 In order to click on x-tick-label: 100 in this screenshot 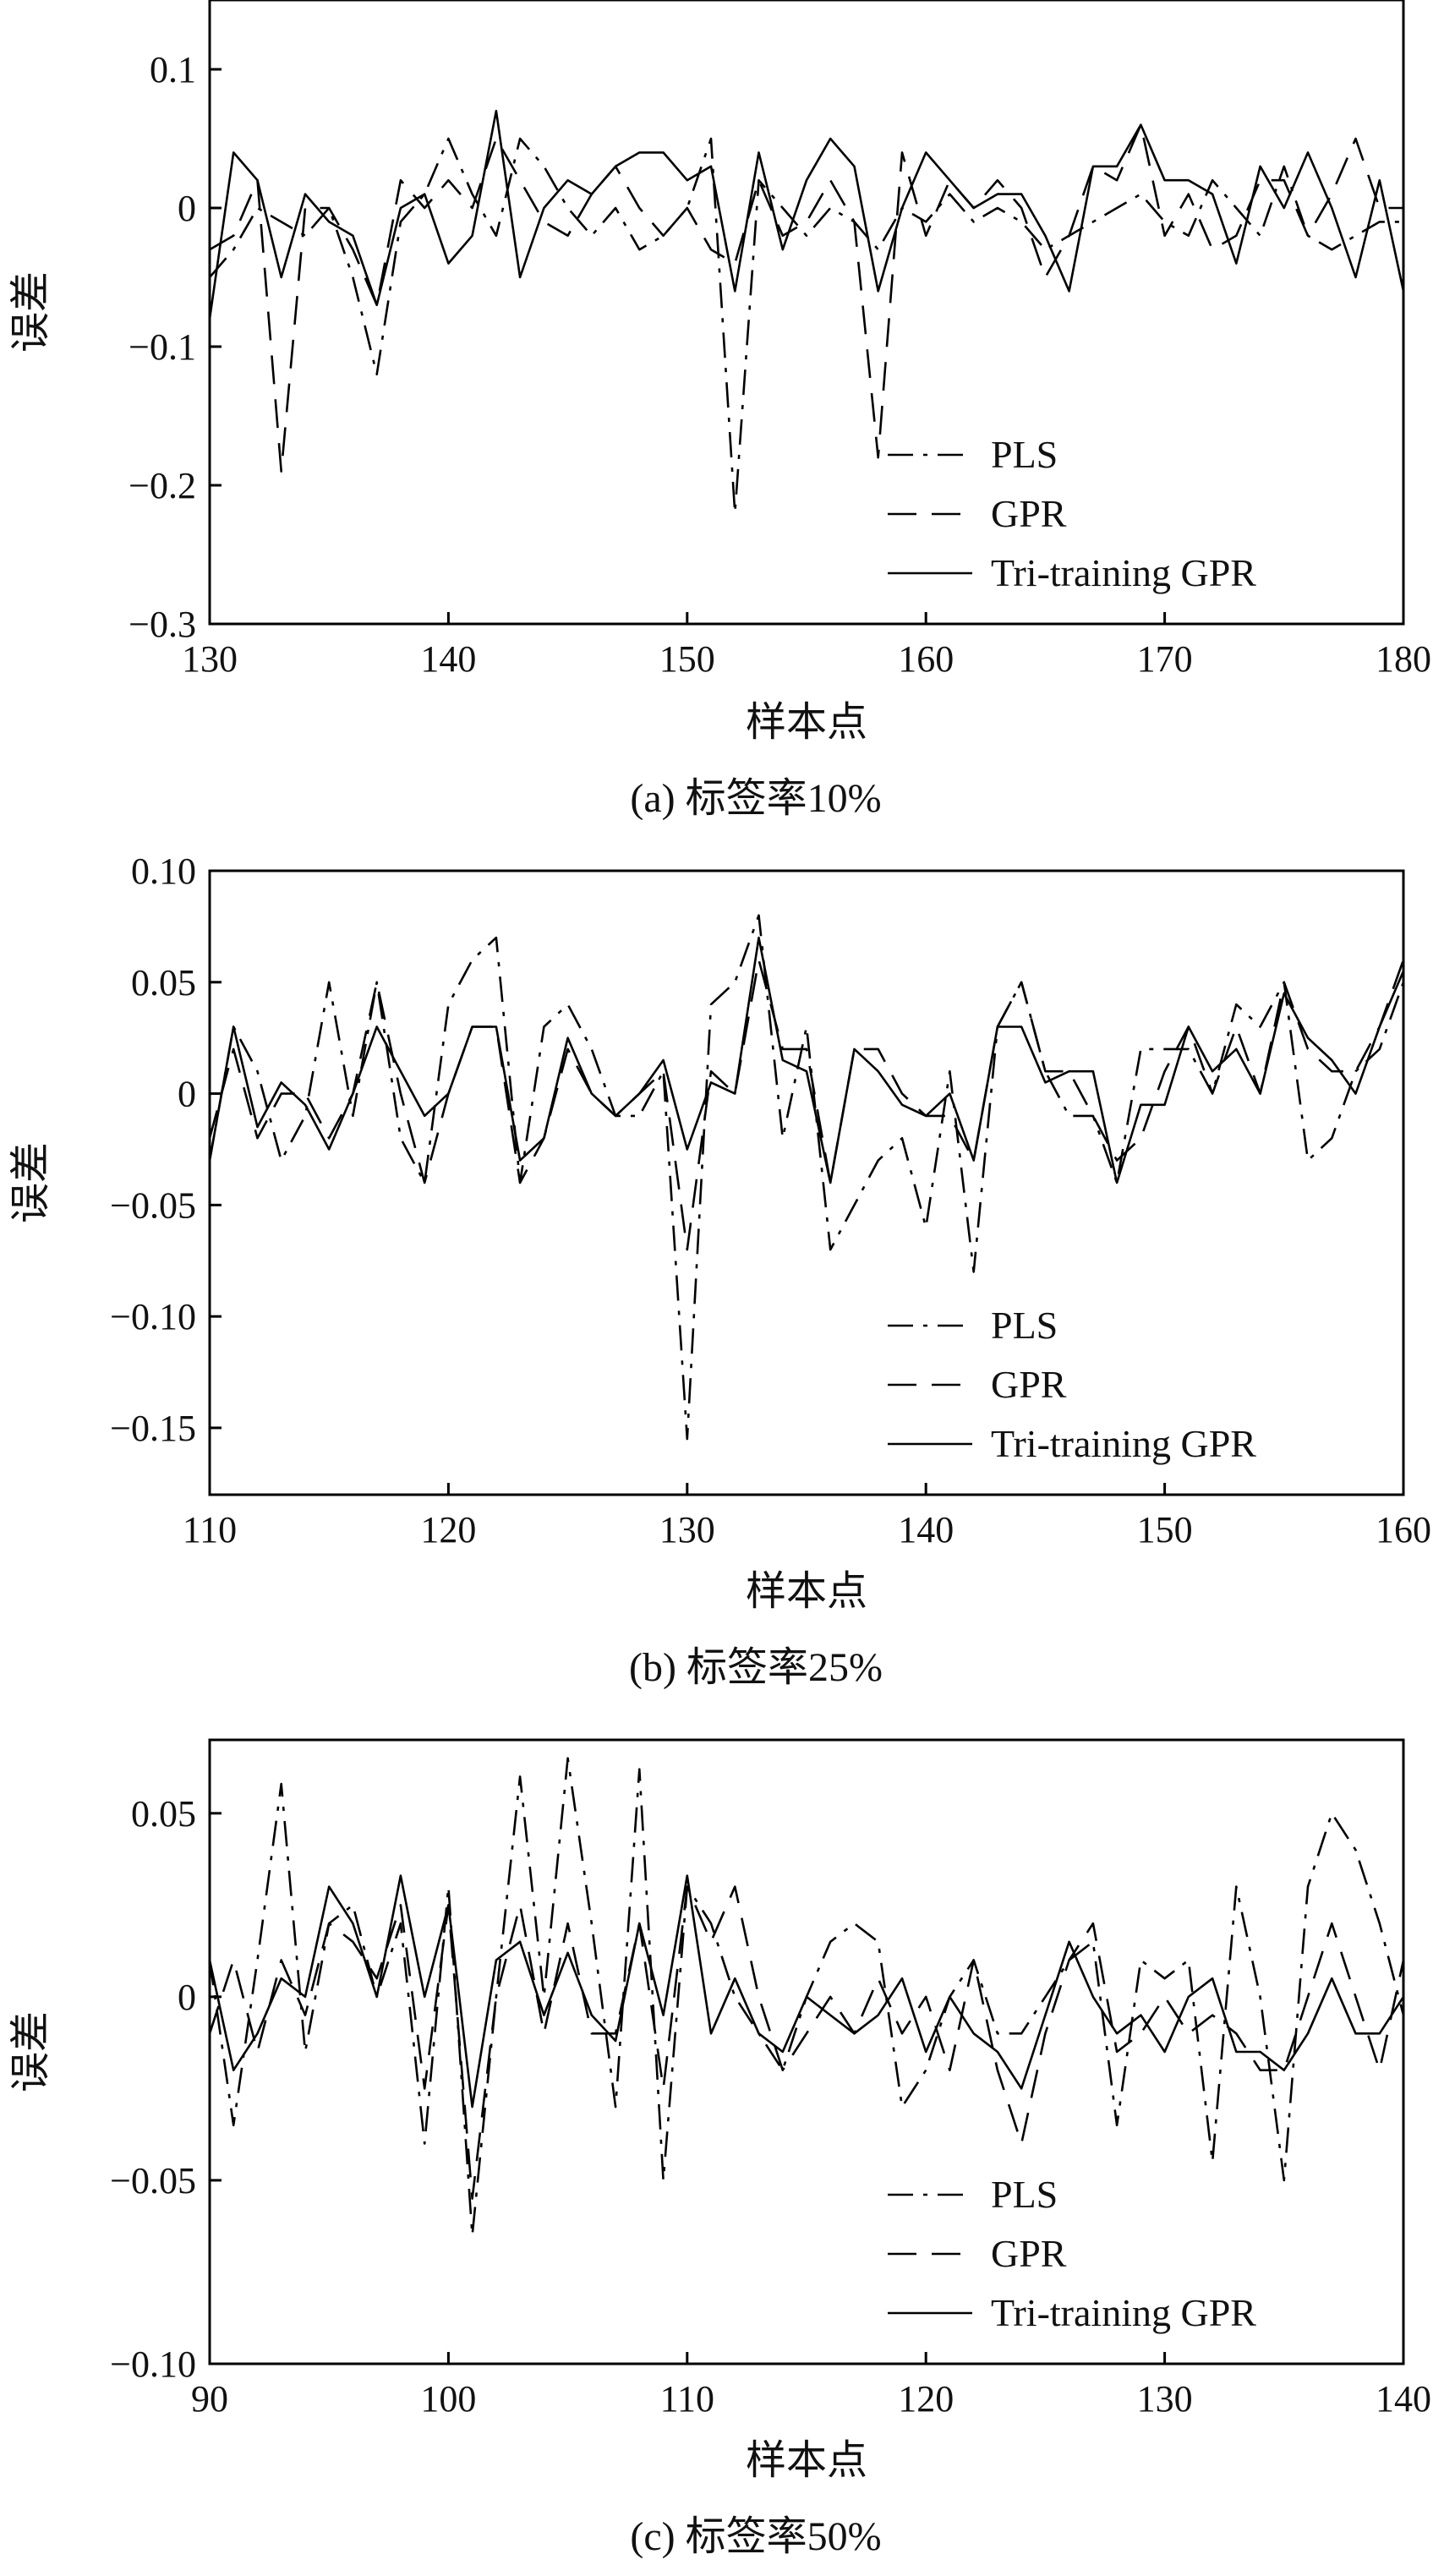, I will do `click(448, 2399)`.